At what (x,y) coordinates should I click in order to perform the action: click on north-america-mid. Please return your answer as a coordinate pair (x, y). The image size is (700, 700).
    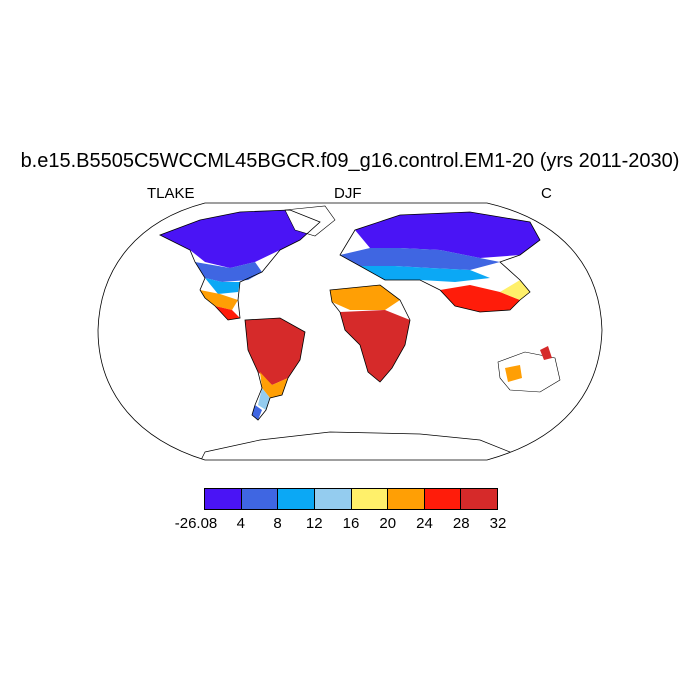
    Looking at the image, I should click on (228, 272).